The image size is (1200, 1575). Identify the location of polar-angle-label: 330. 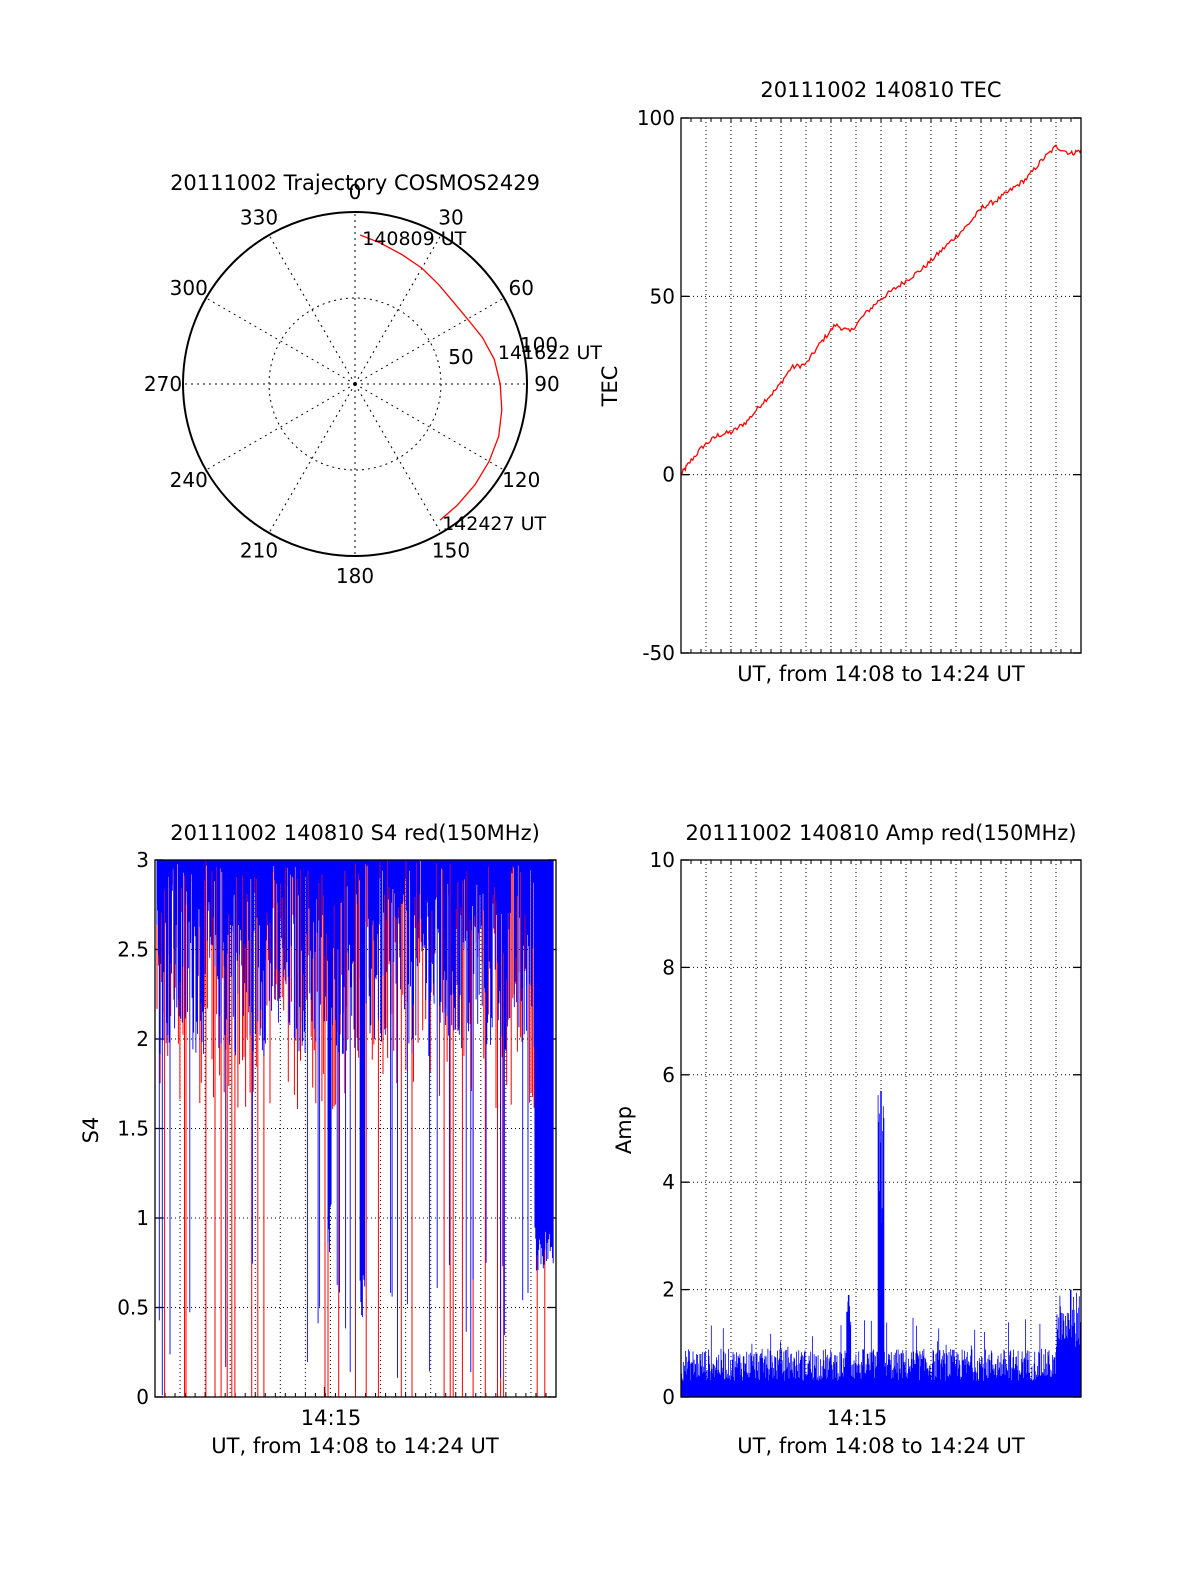
(259, 218).